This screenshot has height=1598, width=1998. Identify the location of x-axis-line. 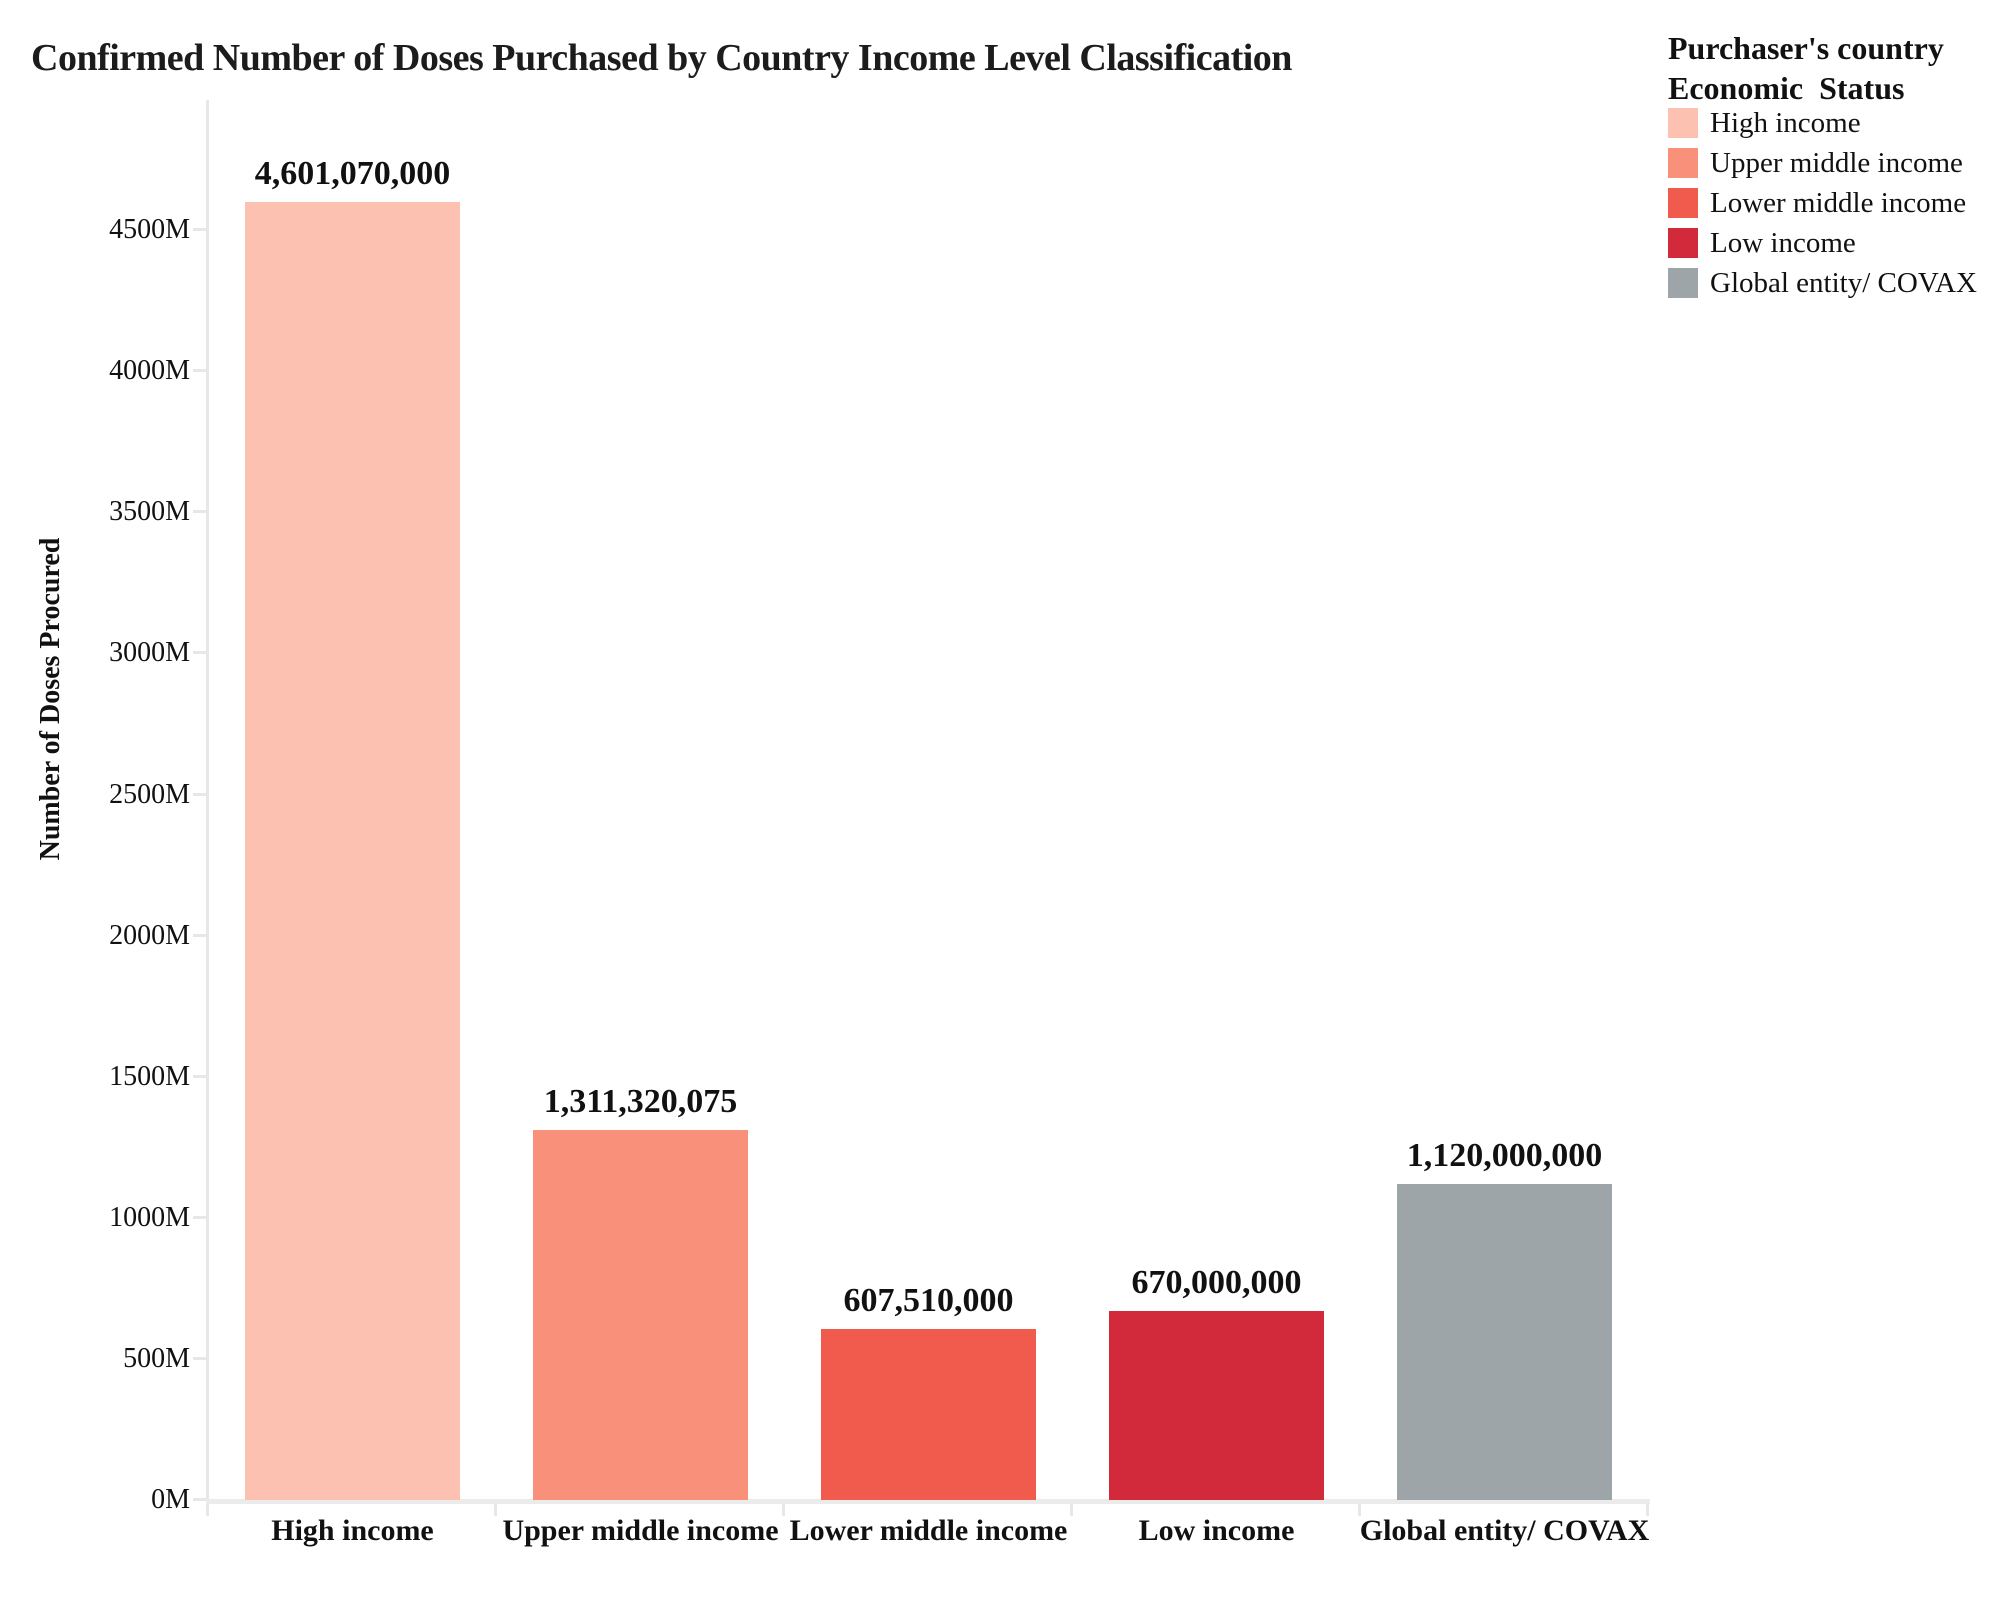
(928, 1501).